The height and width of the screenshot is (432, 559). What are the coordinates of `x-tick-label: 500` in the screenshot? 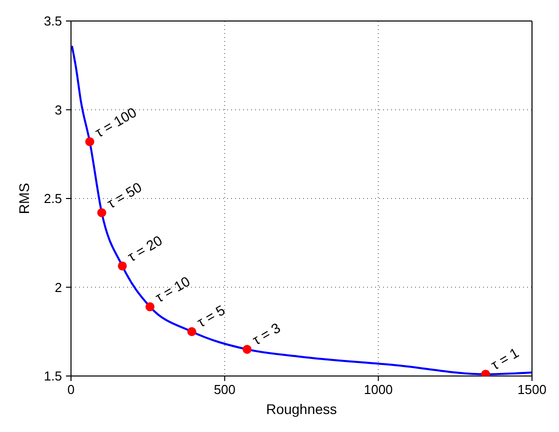 It's located at (225, 390).